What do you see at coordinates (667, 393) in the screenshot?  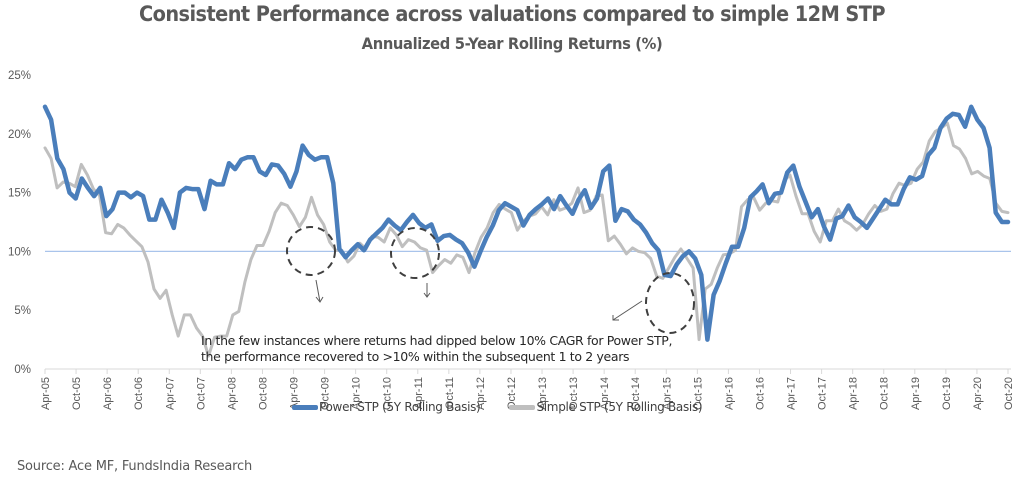 I see `x-tick-label: Apr-15` at bounding box center [667, 393].